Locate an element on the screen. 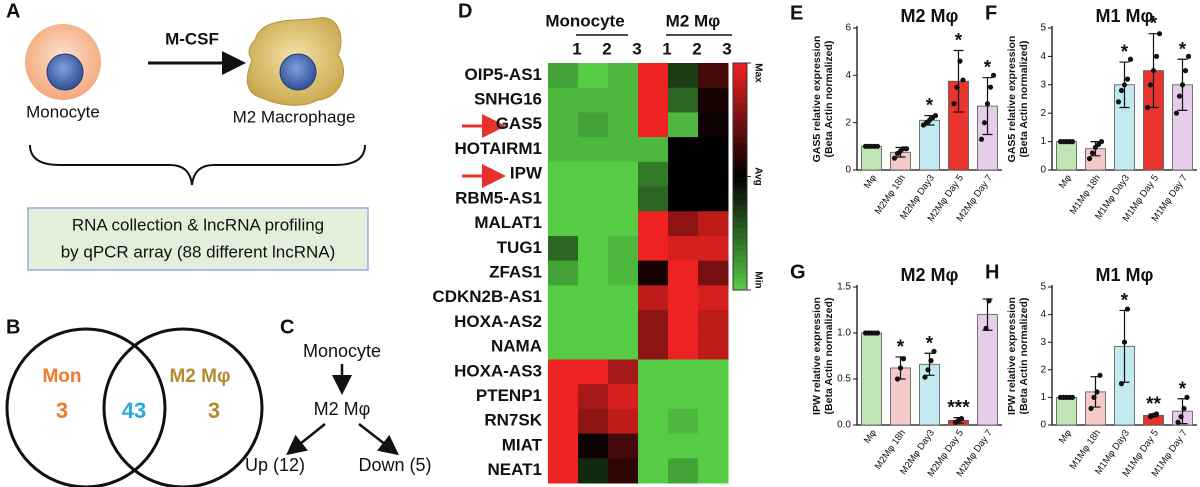  y-tick-label: 1.5 is located at coordinates (844, 287).